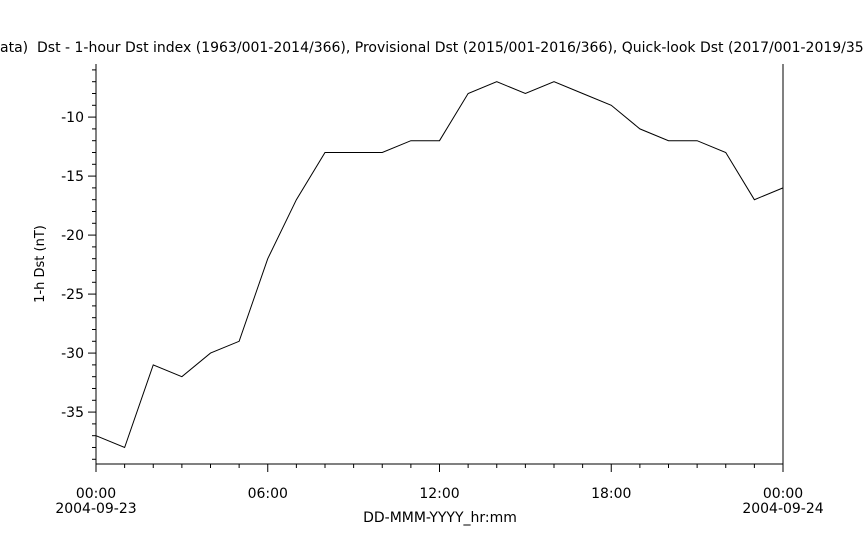 Image resolution: width=863 pixels, height=546 pixels. What do you see at coordinates (72, 354) in the screenshot?
I see `y-tick-label: -30` at bounding box center [72, 354].